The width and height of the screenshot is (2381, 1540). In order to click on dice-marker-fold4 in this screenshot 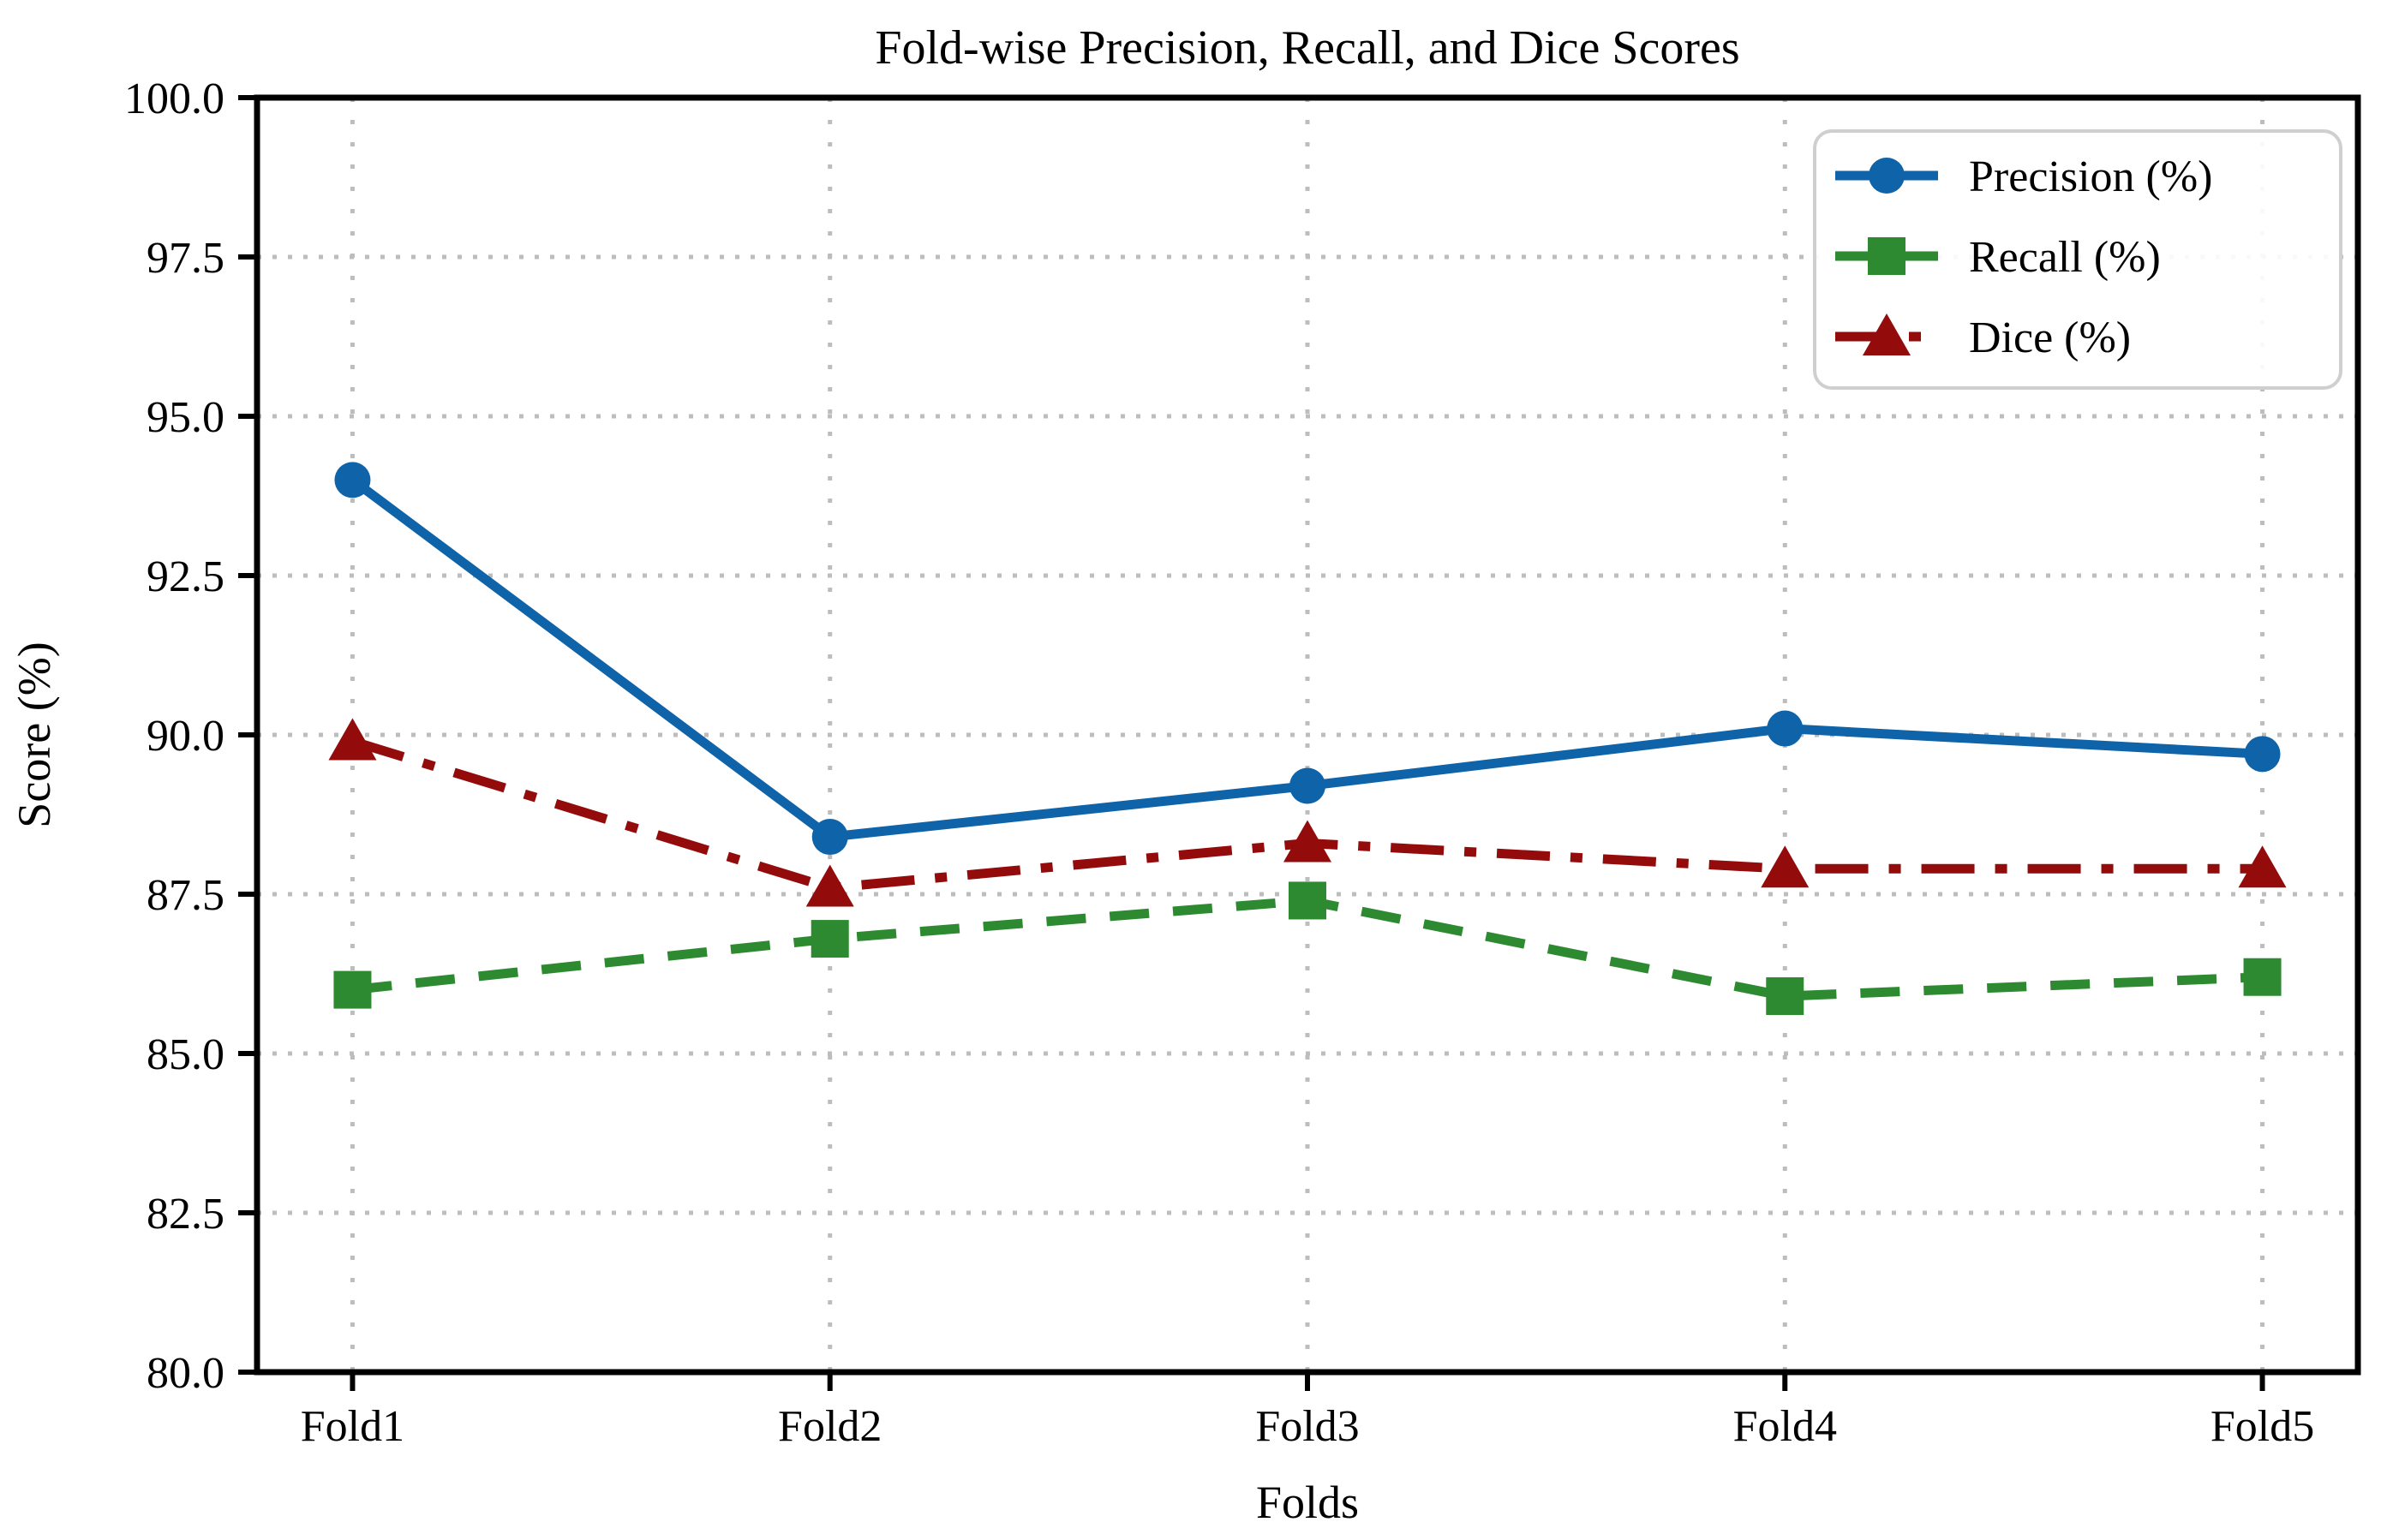, I will do `click(1786, 866)`.